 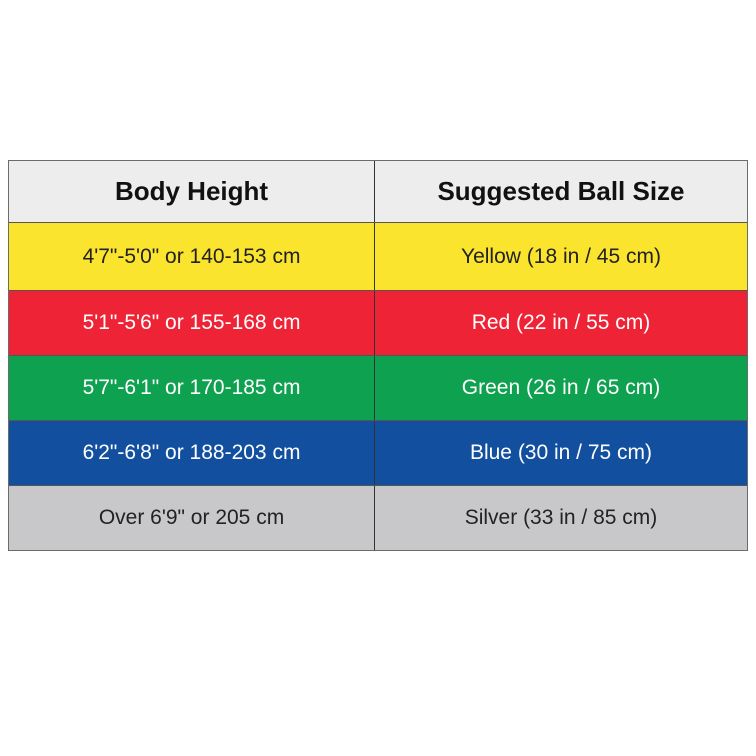 I want to click on ball-size-cell: Silver (33 in / 85 cm), so click(x=561, y=517).